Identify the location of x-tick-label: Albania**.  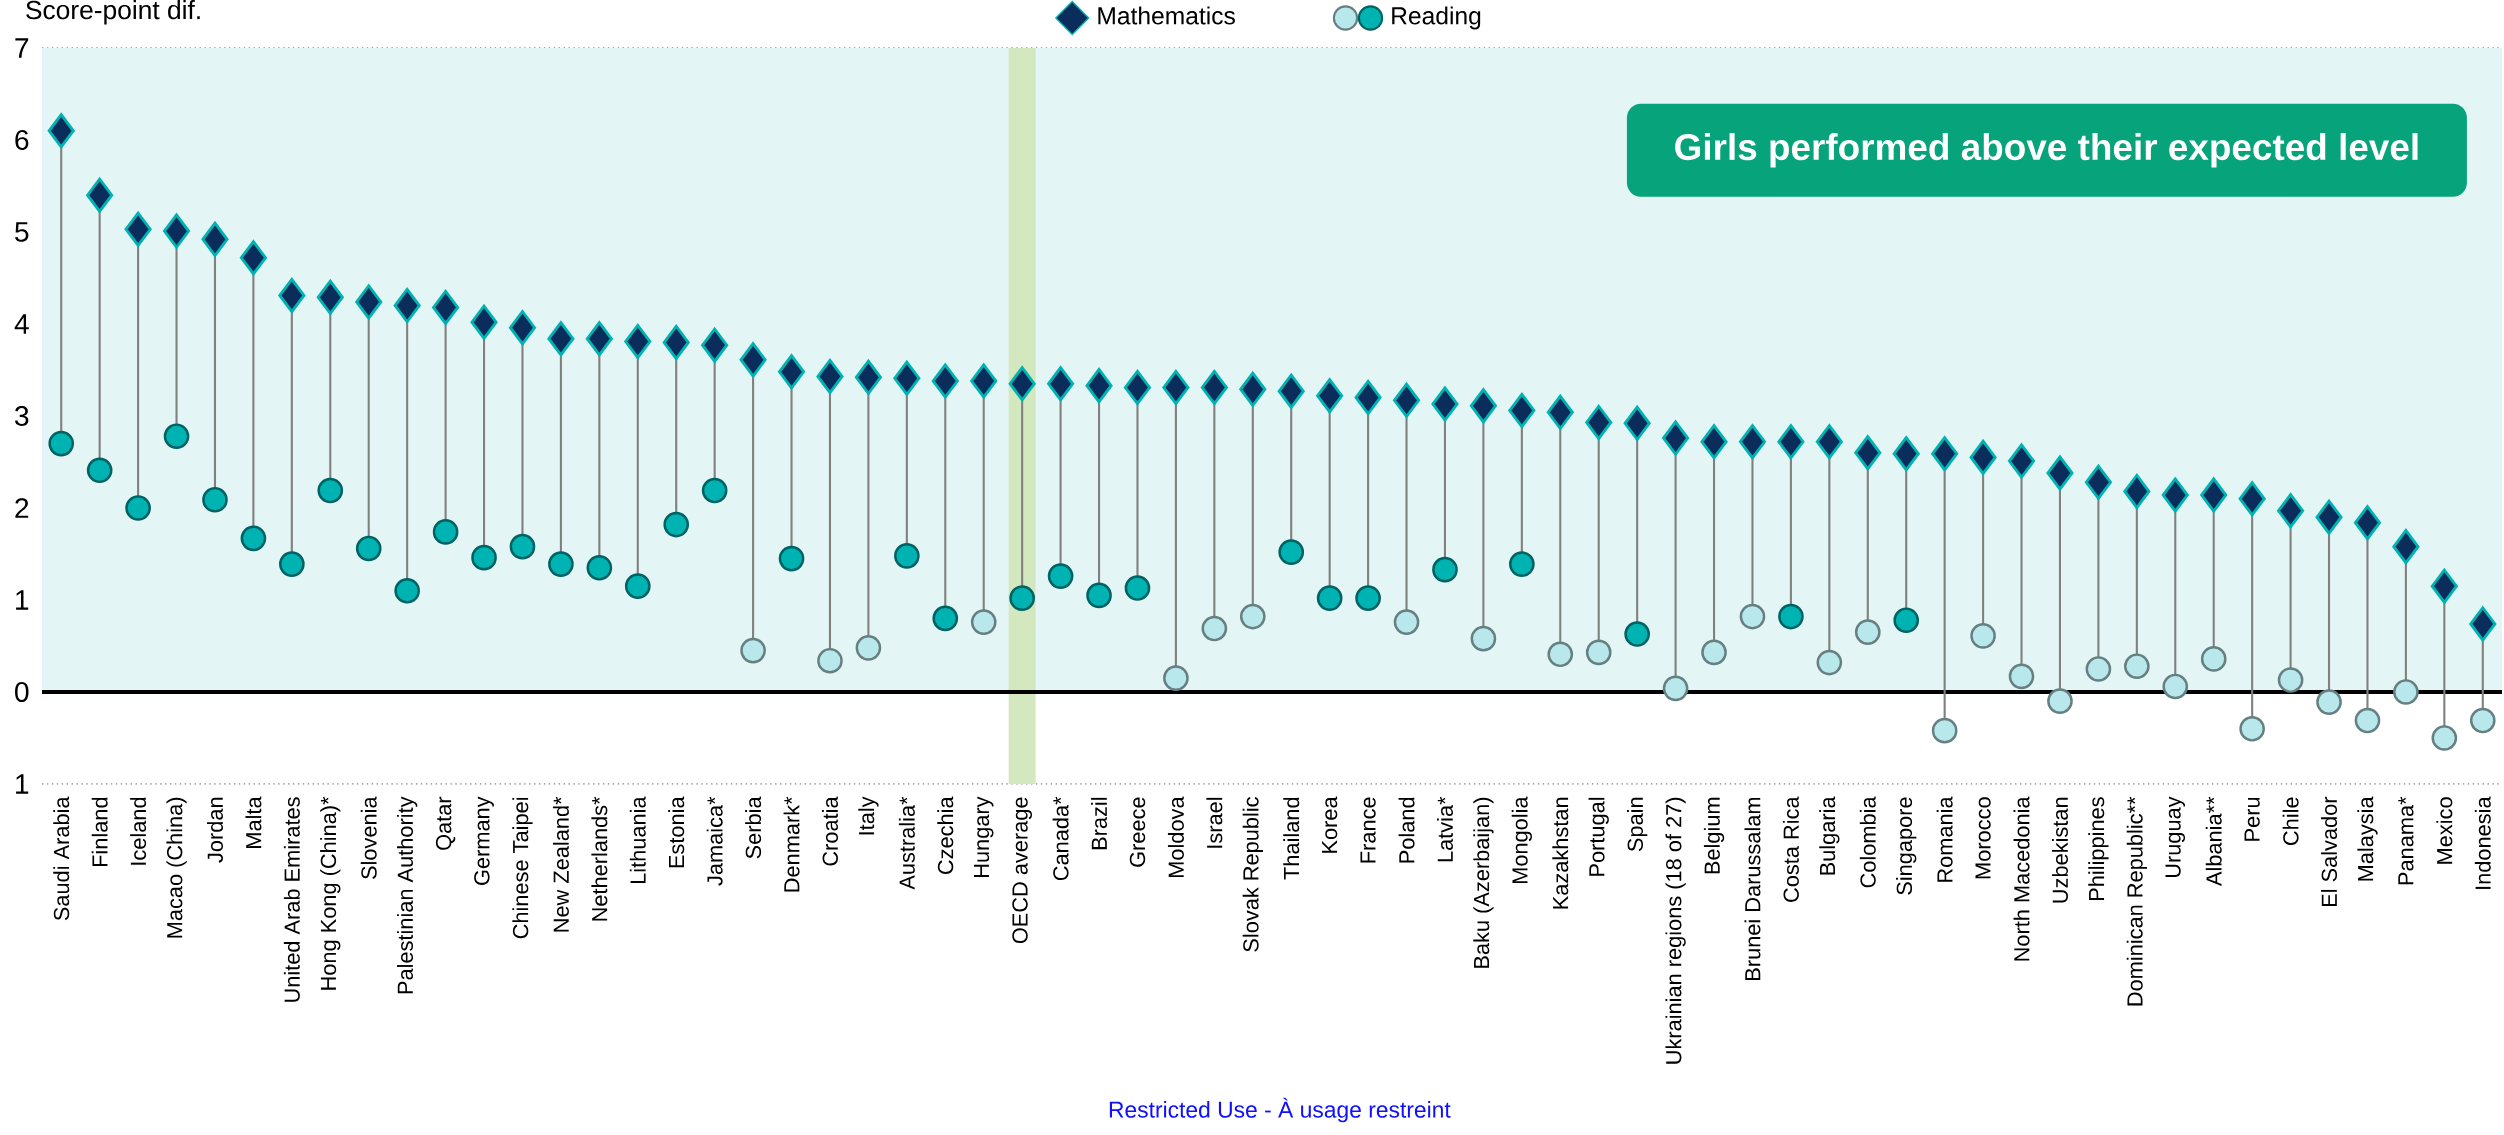
(2213, 841).